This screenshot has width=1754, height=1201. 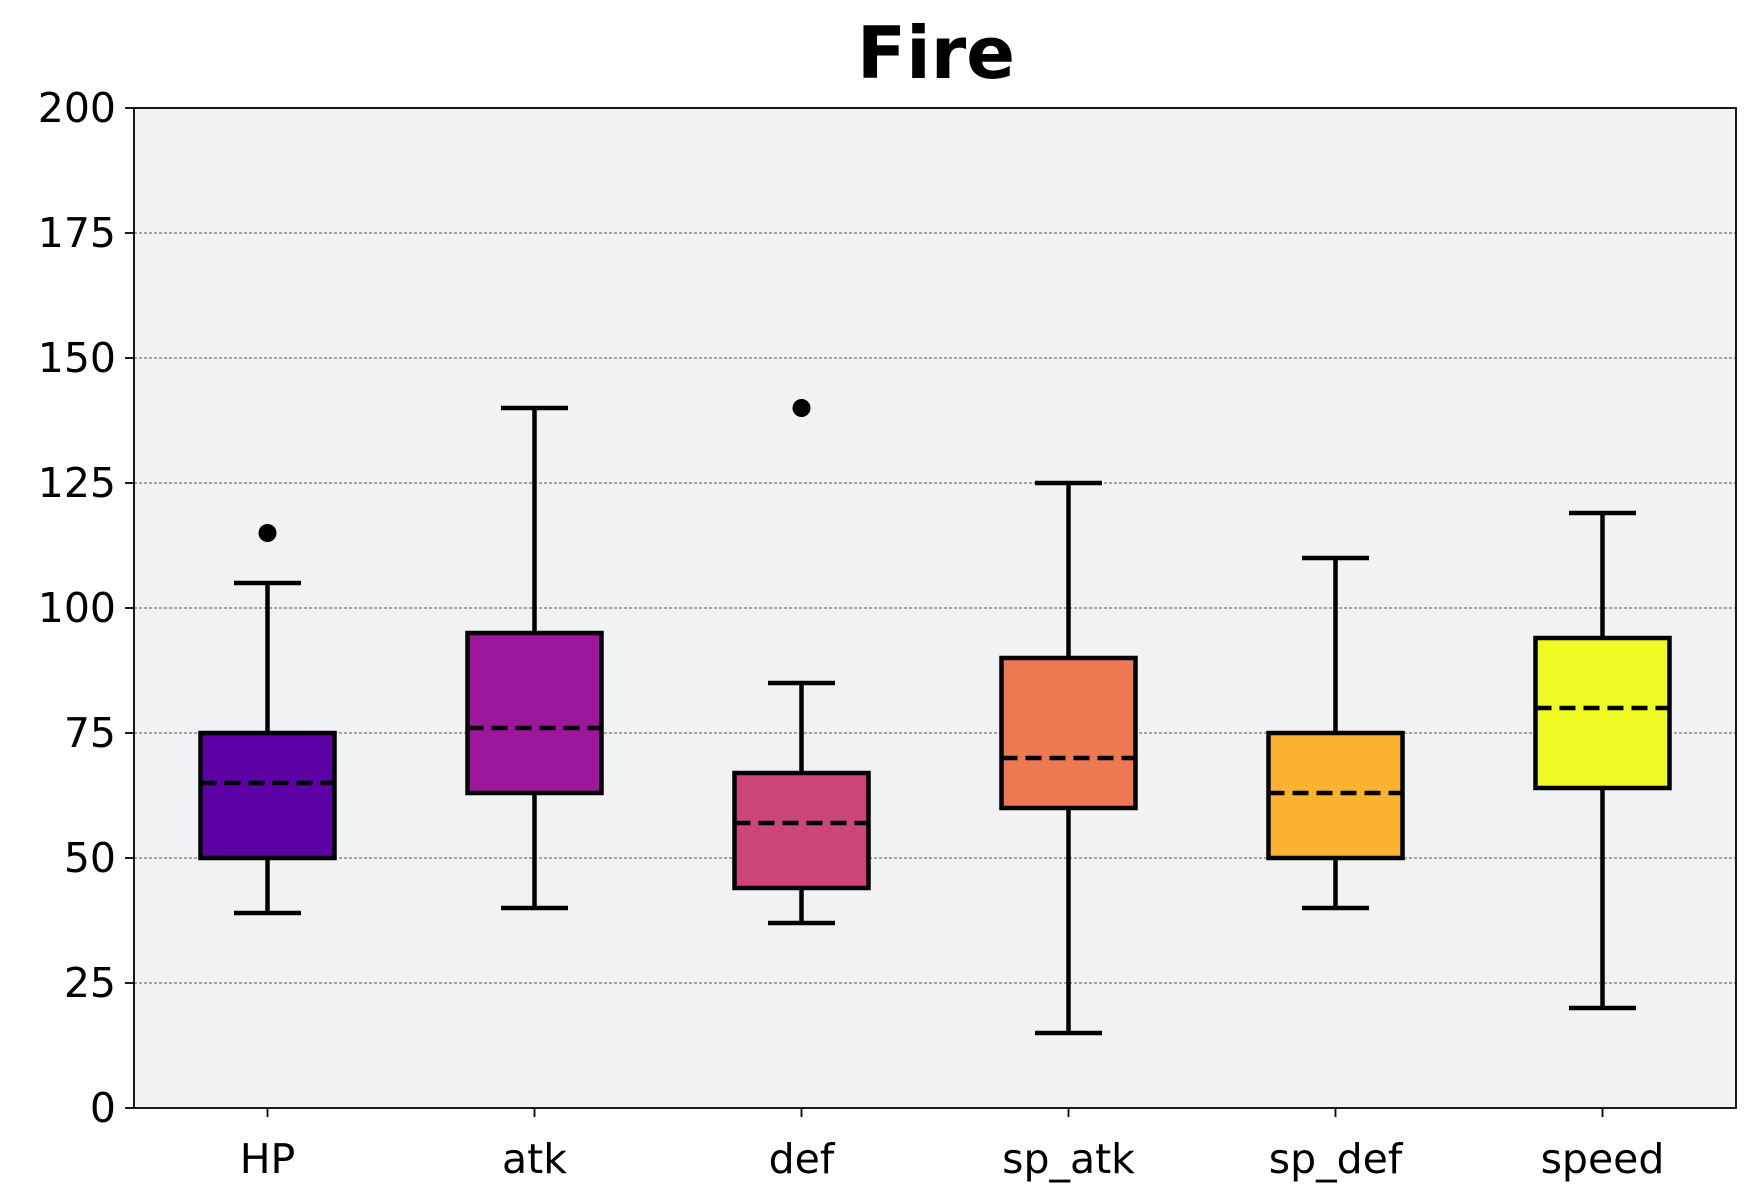 I want to click on x-tick-label-hp: HP, so click(x=268, y=1159).